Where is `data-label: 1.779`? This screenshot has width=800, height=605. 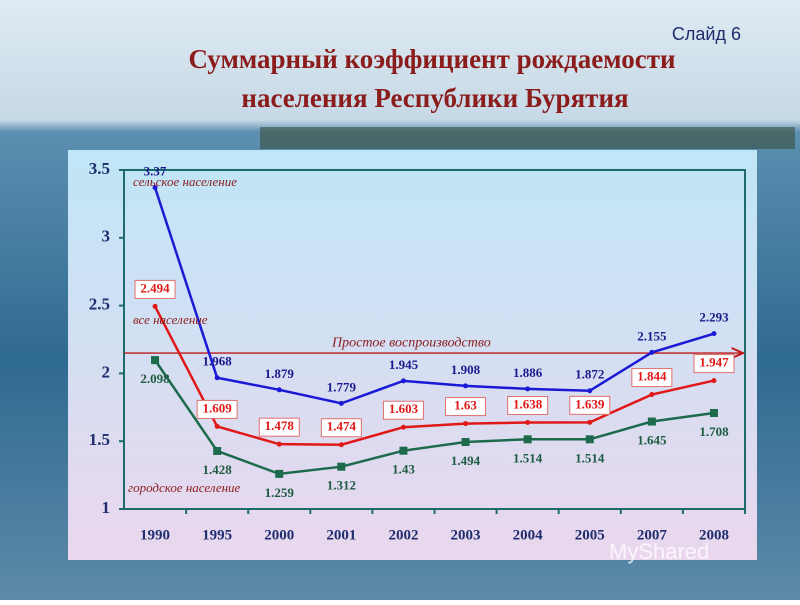 data-label: 1.779 is located at coordinates (342, 386).